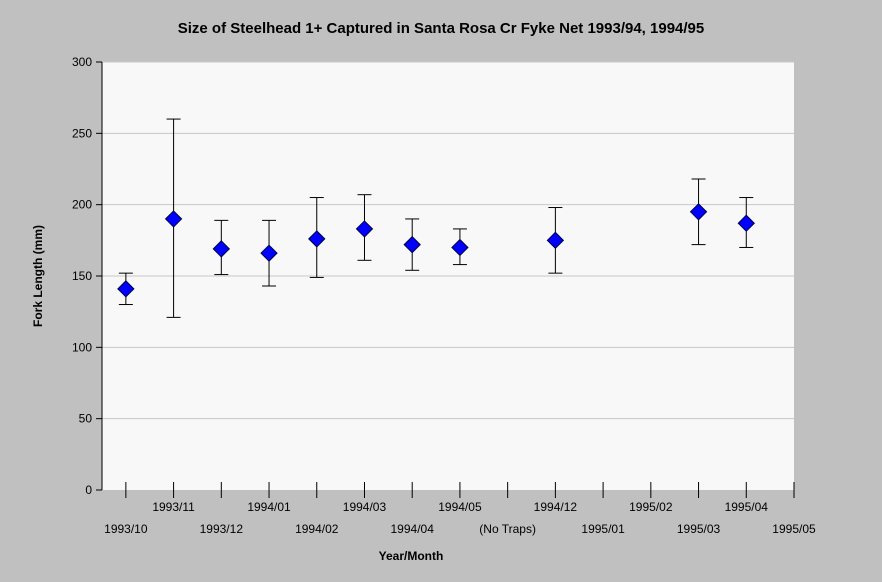 The image size is (882, 582). I want to click on y-tick-label: 200, so click(82, 205).